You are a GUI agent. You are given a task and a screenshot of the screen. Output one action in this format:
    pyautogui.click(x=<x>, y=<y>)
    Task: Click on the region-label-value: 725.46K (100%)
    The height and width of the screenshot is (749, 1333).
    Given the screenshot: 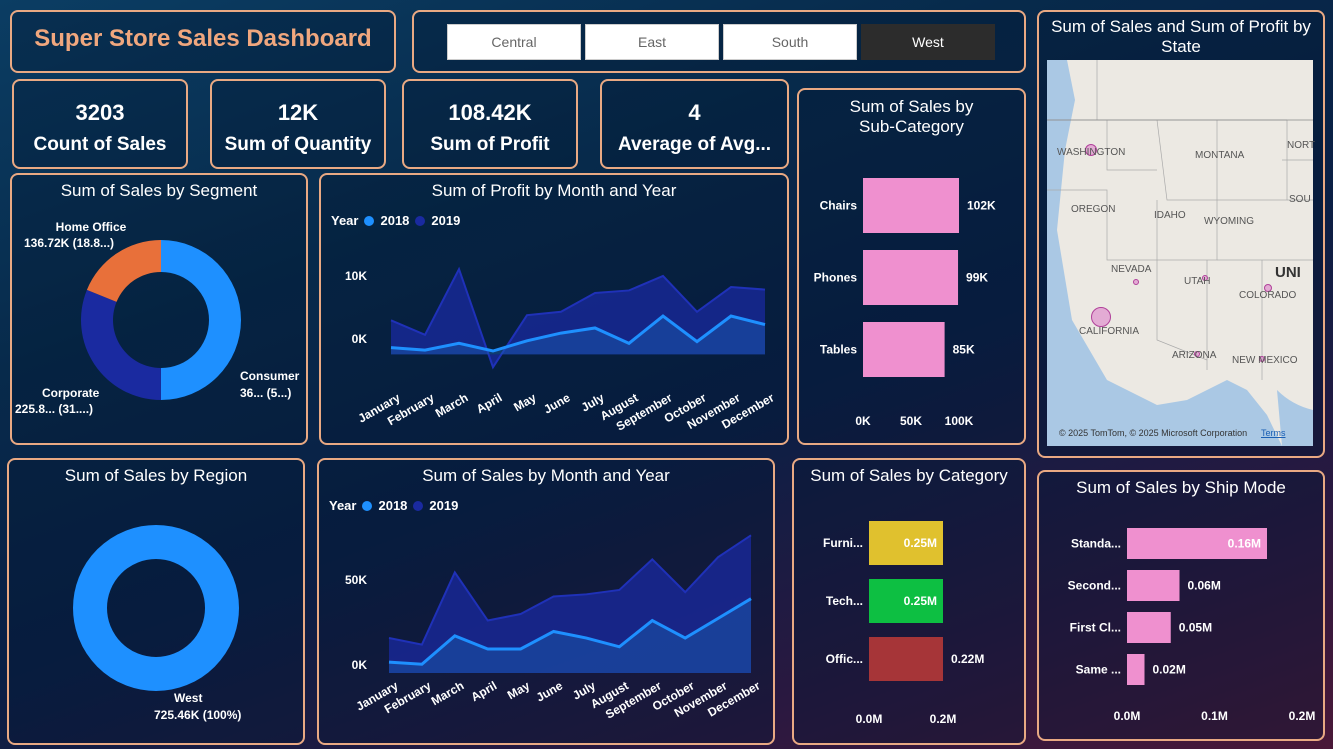 What is the action you would take?
    pyautogui.click(x=197, y=715)
    